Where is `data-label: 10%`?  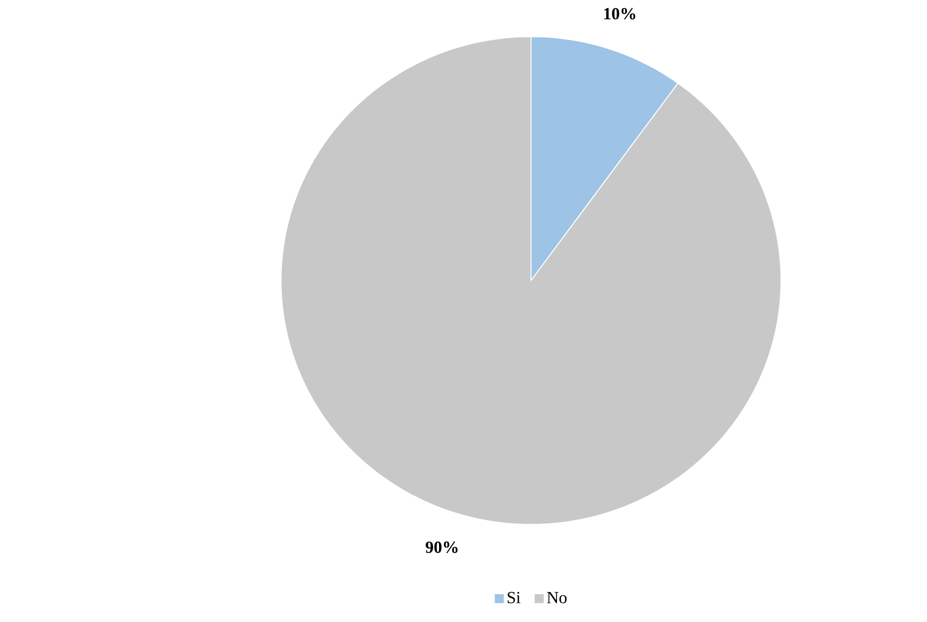
data-label: 10% is located at coordinates (620, 14).